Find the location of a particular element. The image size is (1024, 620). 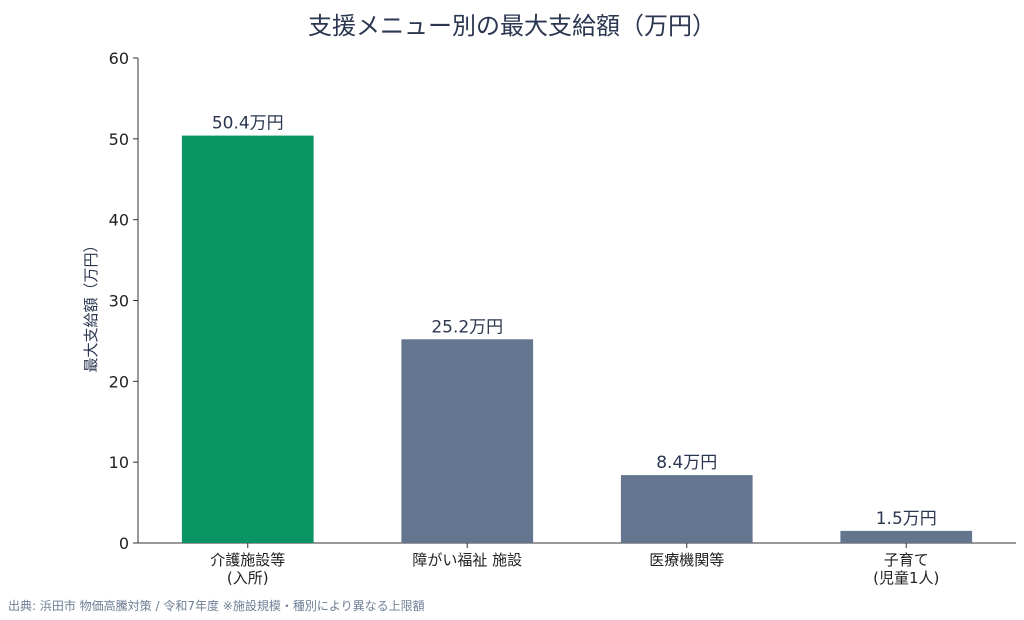

chart-title: 支援メニュー別の最大支給額（万円） is located at coordinates (512, 26).